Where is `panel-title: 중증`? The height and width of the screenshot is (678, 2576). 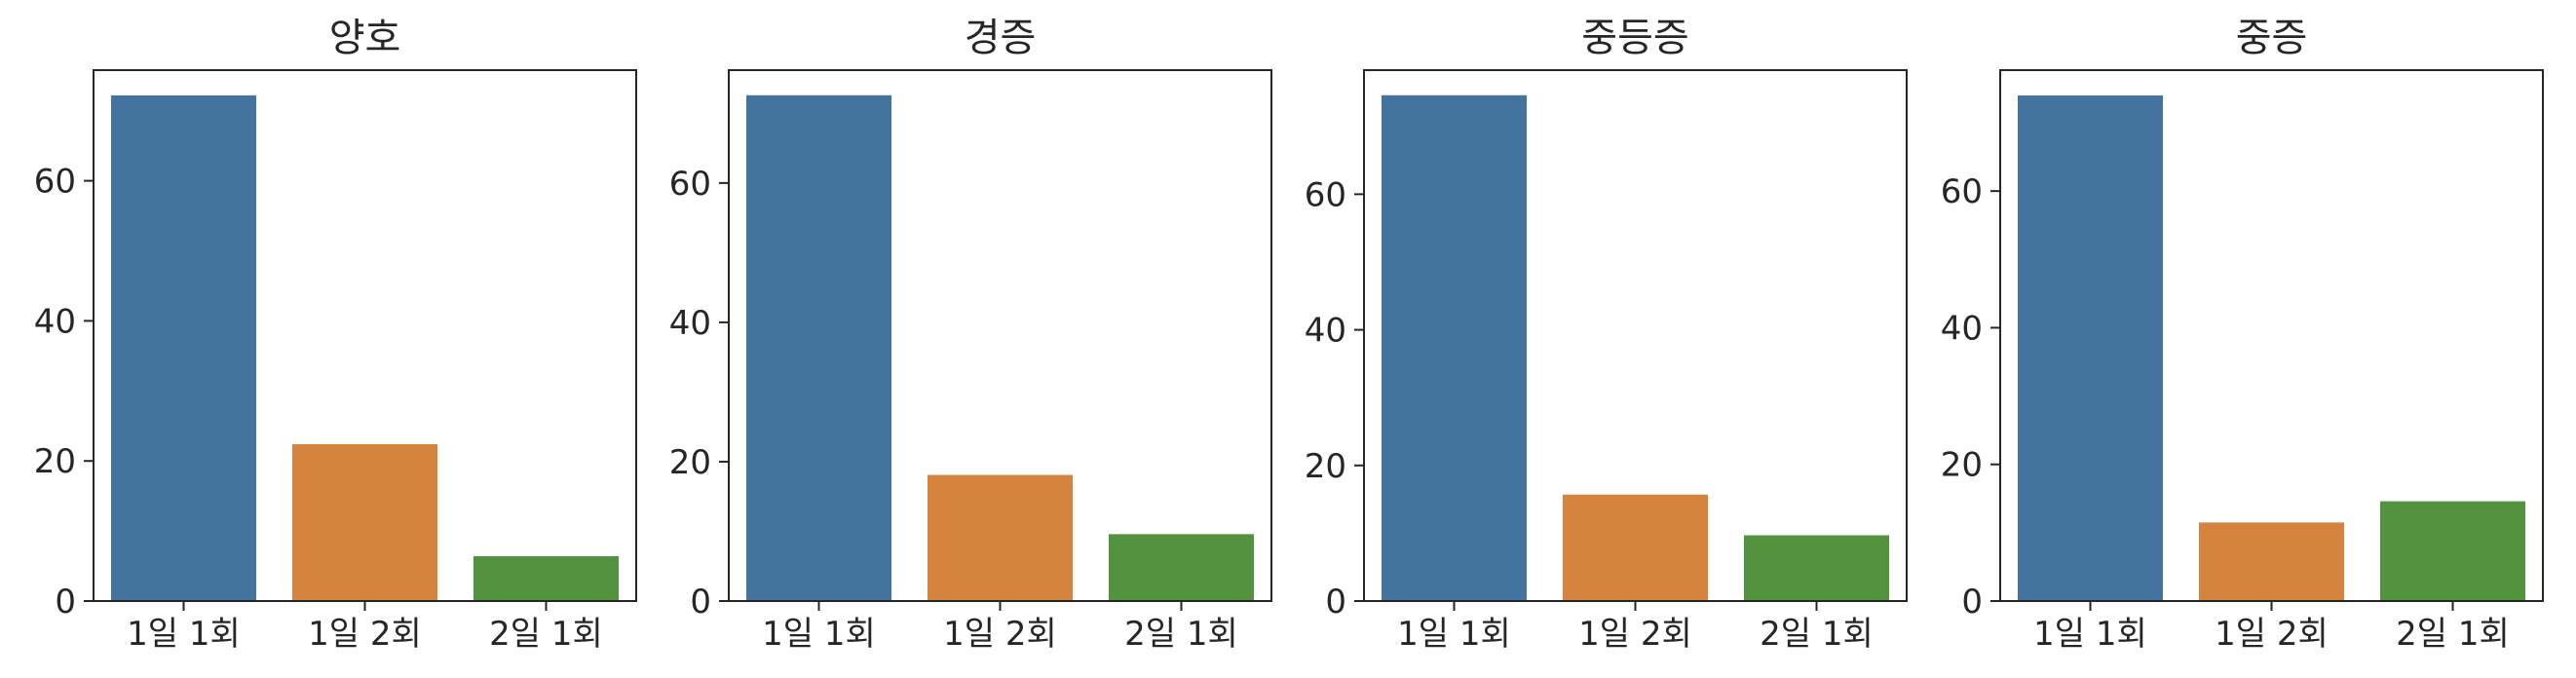 panel-title: 중증 is located at coordinates (2272, 38).